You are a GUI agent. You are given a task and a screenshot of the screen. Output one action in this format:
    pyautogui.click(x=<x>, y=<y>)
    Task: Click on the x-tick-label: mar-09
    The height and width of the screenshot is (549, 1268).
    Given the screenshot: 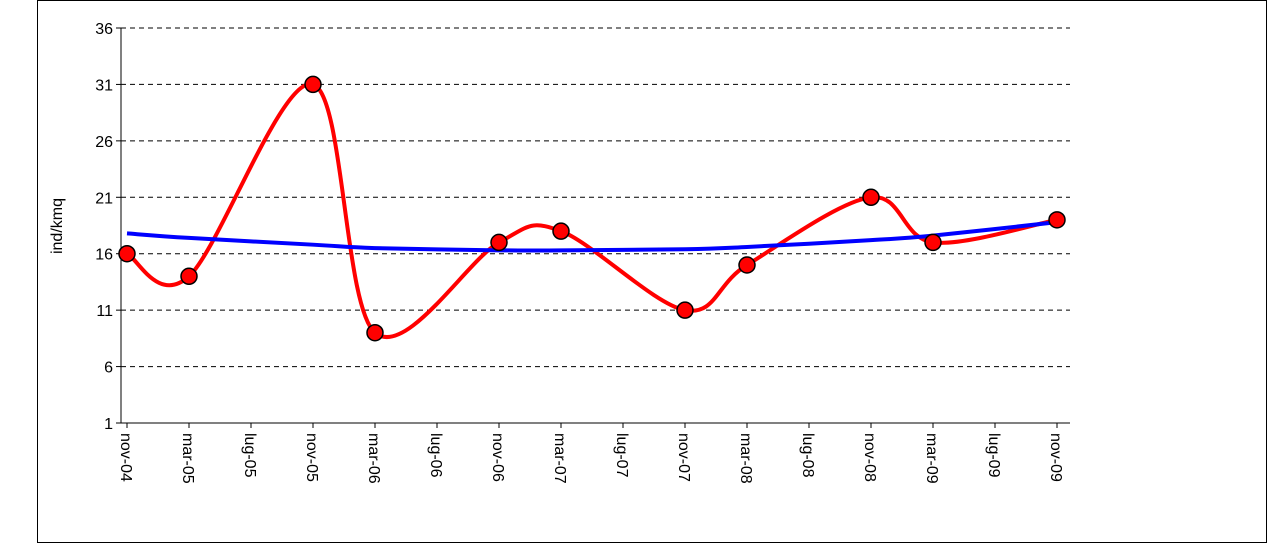 What is the action you would take?
    pyautogui.click(x=931, y=458)
    